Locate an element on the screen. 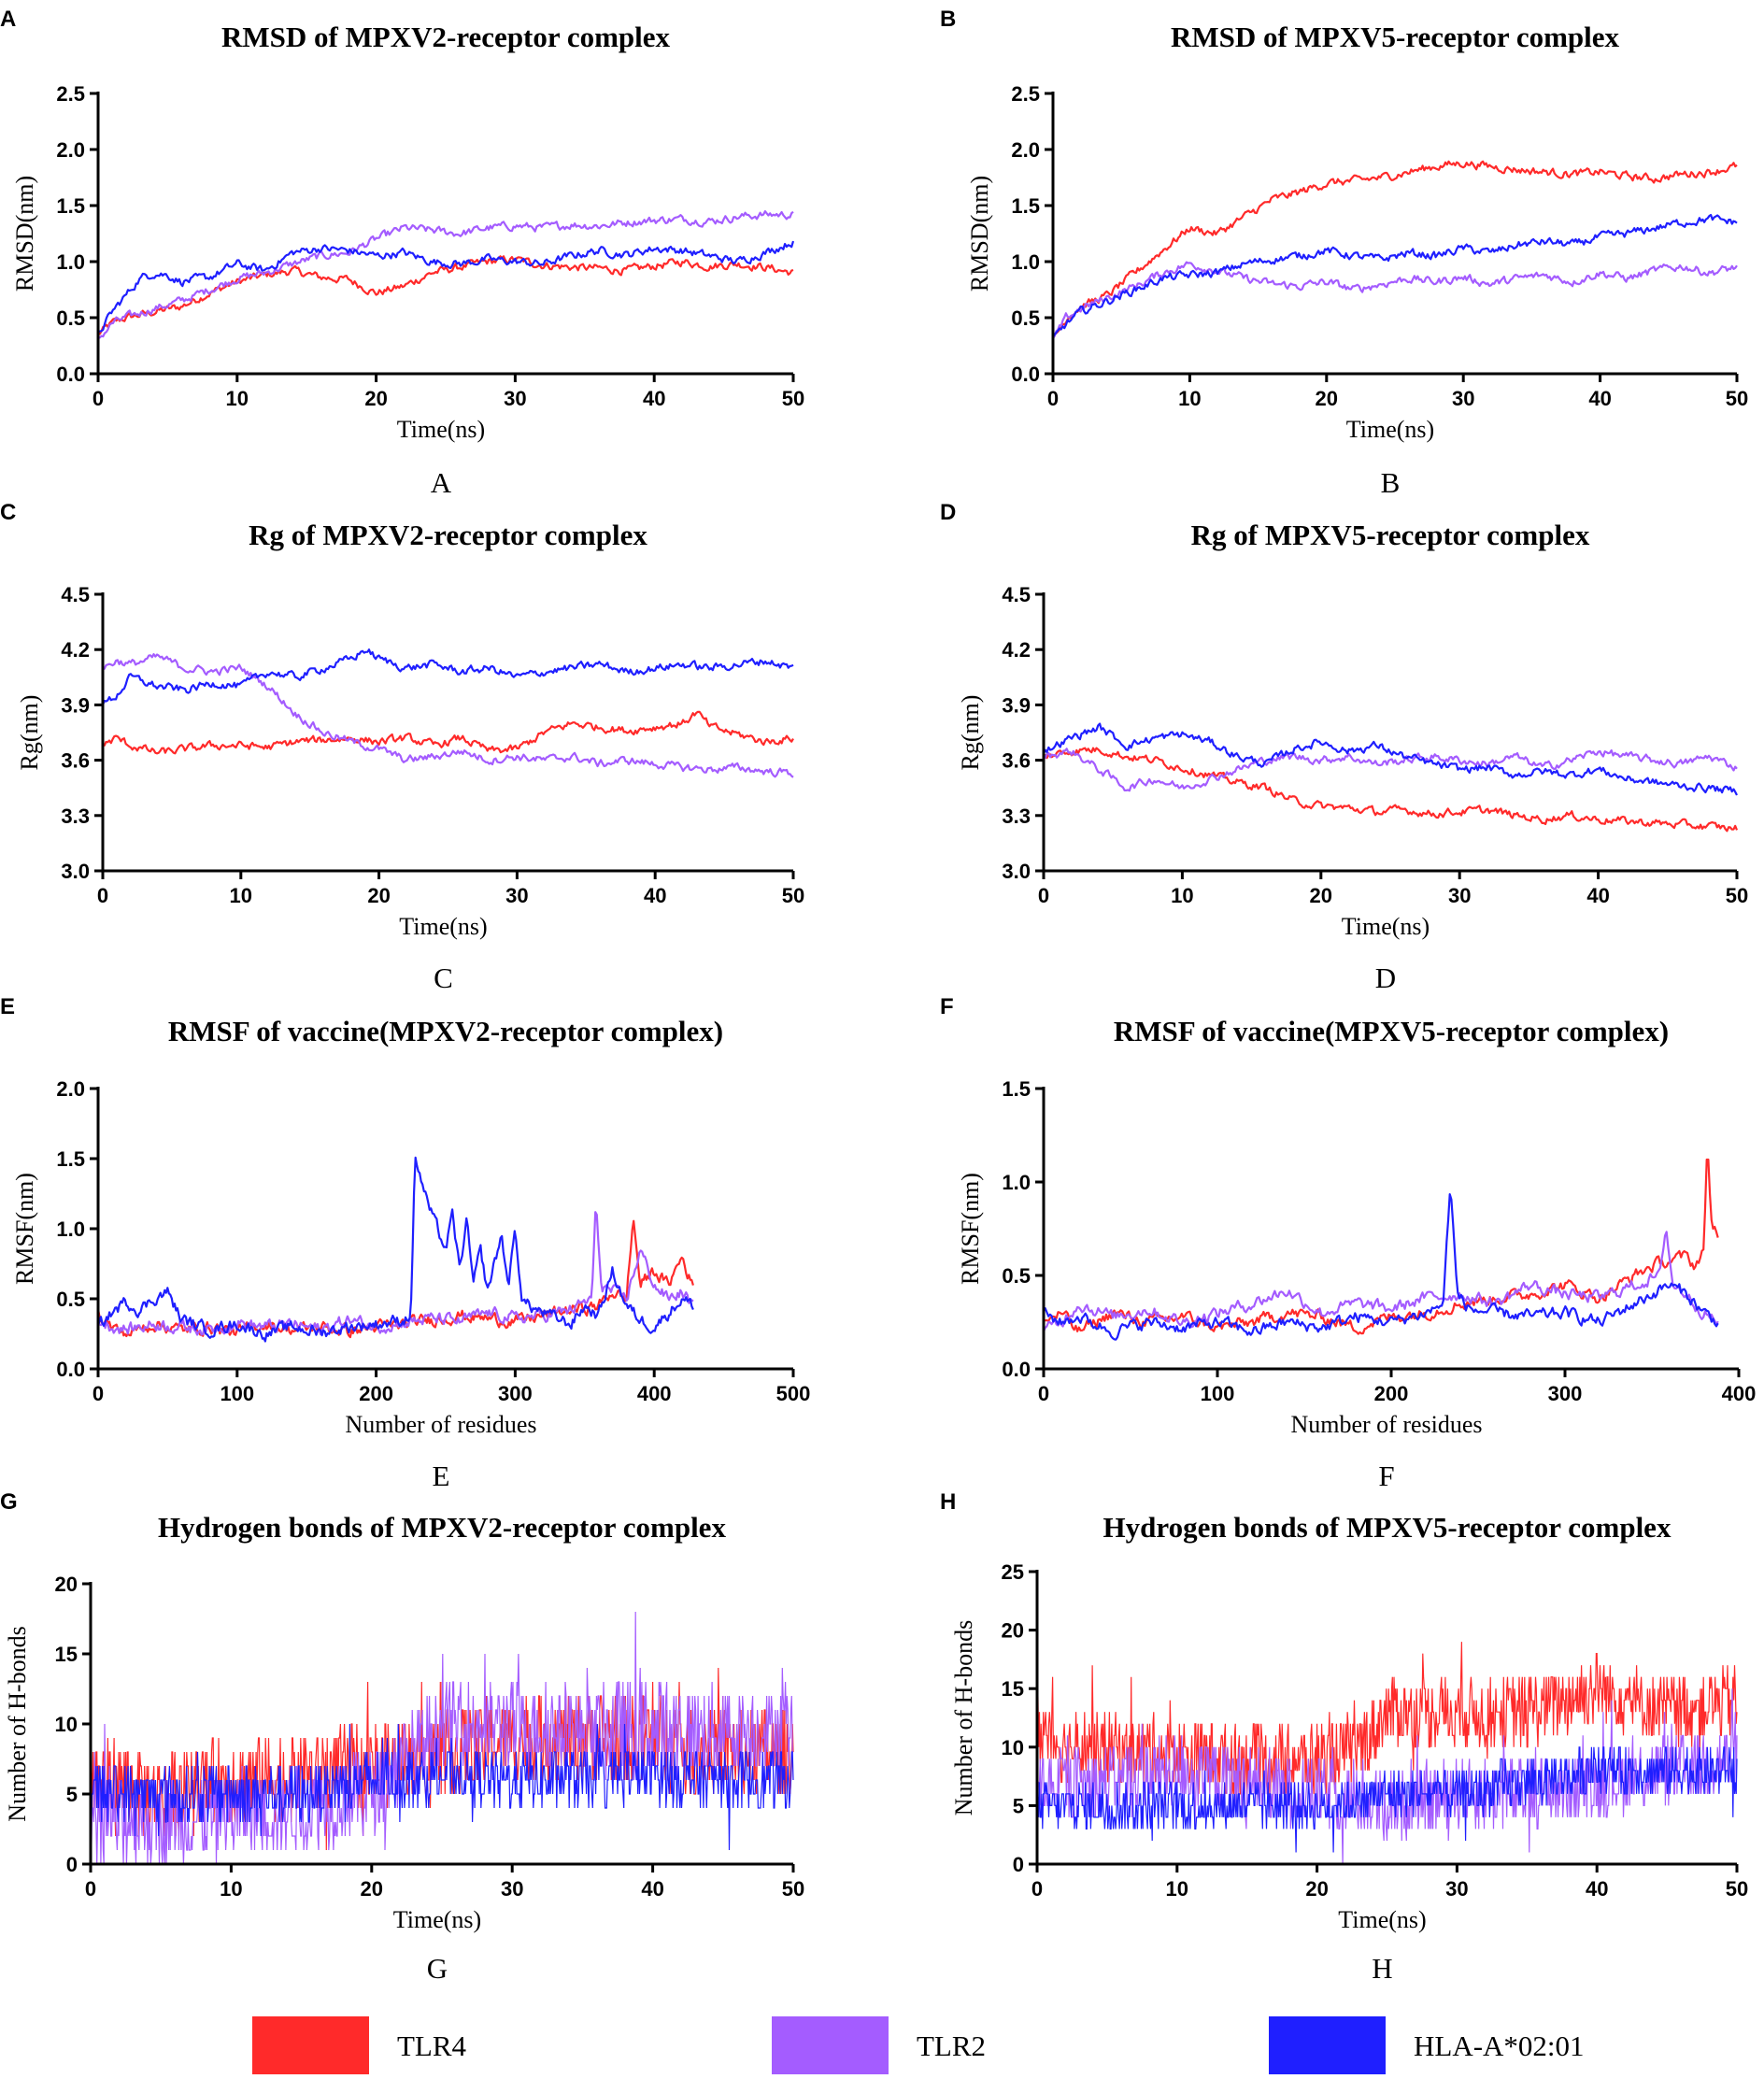  chart-title: RMSD of MPXV5-receptor complex is located at coordinates (1395, 37).